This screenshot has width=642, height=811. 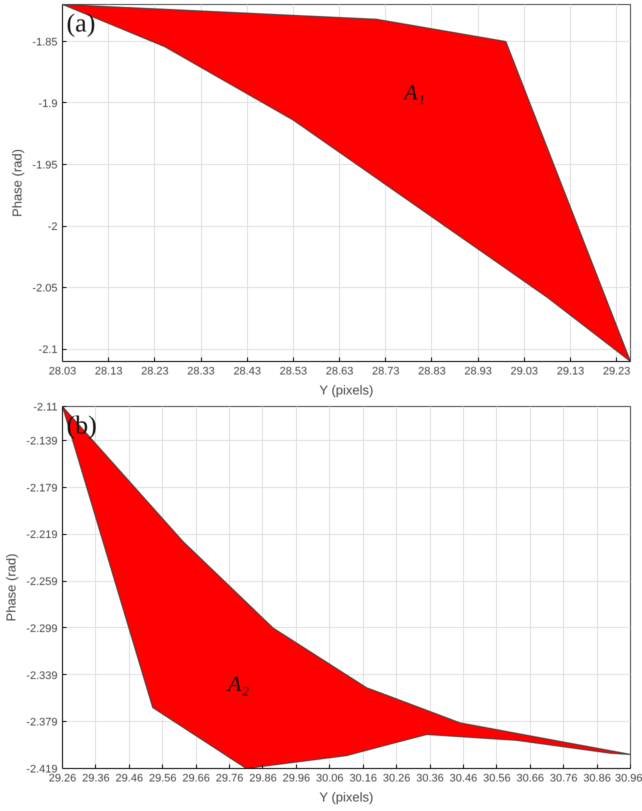 What do you see at coordinates (230, 778) in the screenshot?
I see `x-tick-label: 29.76` at bounding box center [230, 778].